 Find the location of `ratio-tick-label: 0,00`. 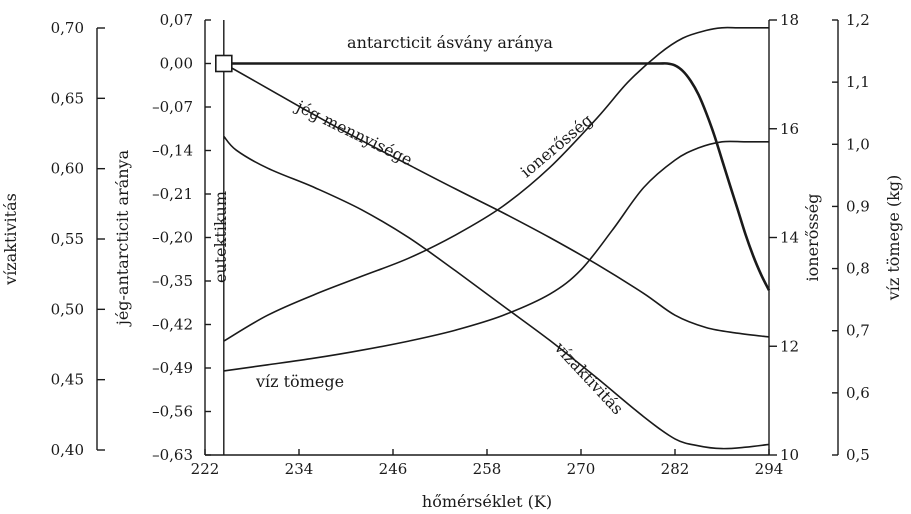

ratio-tick-label: 0,00 is located at coordinates (176, 64).